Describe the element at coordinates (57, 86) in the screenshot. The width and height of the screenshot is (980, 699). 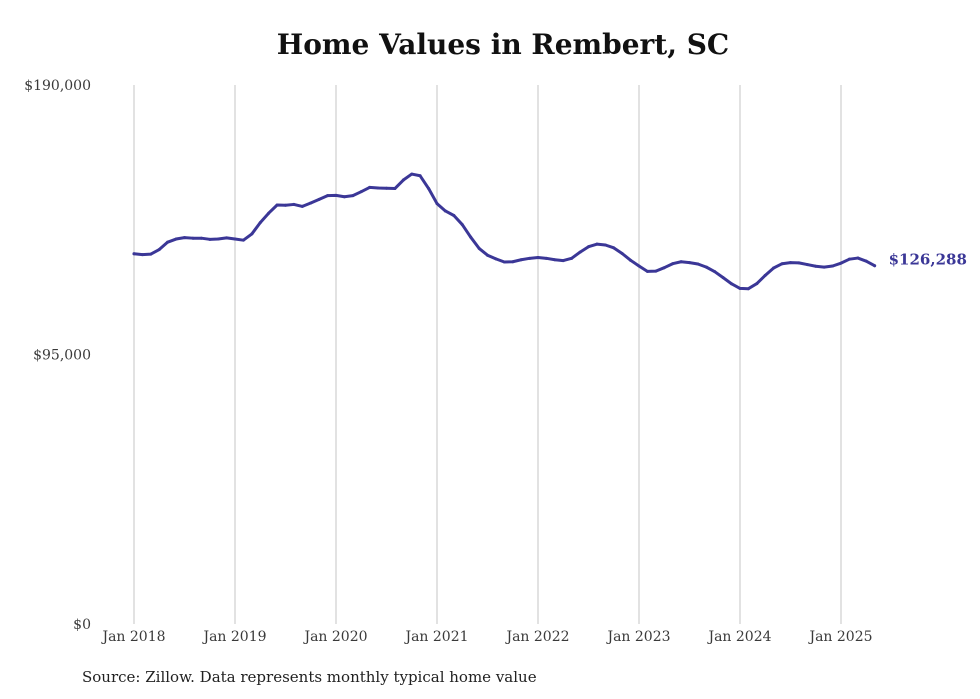
I see `y-tick-label: $190,000` at that location.